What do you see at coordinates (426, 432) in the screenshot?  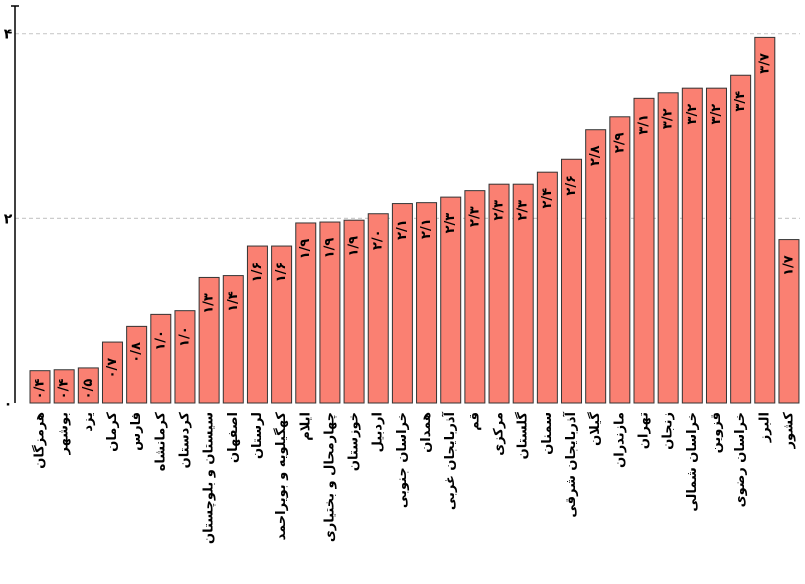 I see `category-label: همدان` at bounding box center [426, 432].